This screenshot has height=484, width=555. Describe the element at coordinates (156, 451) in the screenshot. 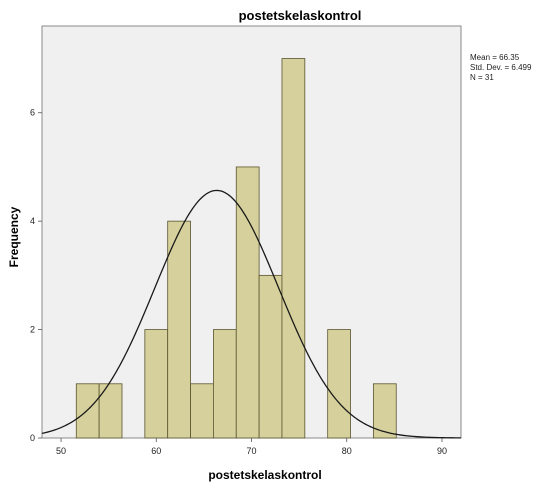

I see `x-tick-label: 60` at that location.